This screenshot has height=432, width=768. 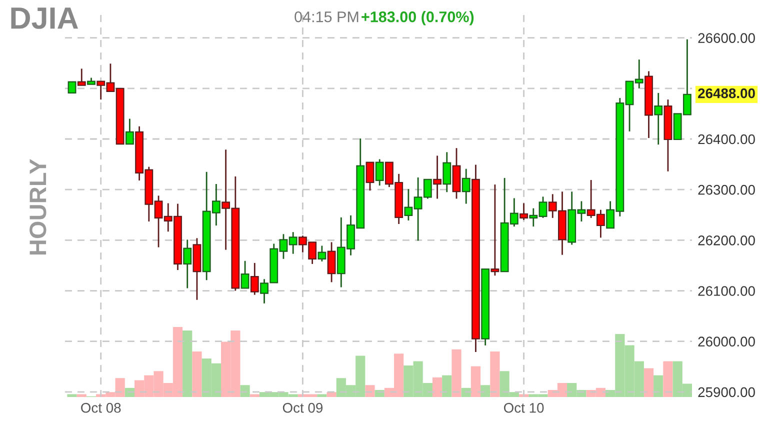 What do you see at coordinates (726, 93) in the screenshot?
I see `text: 26488.00` at bounding box center [726, 93].